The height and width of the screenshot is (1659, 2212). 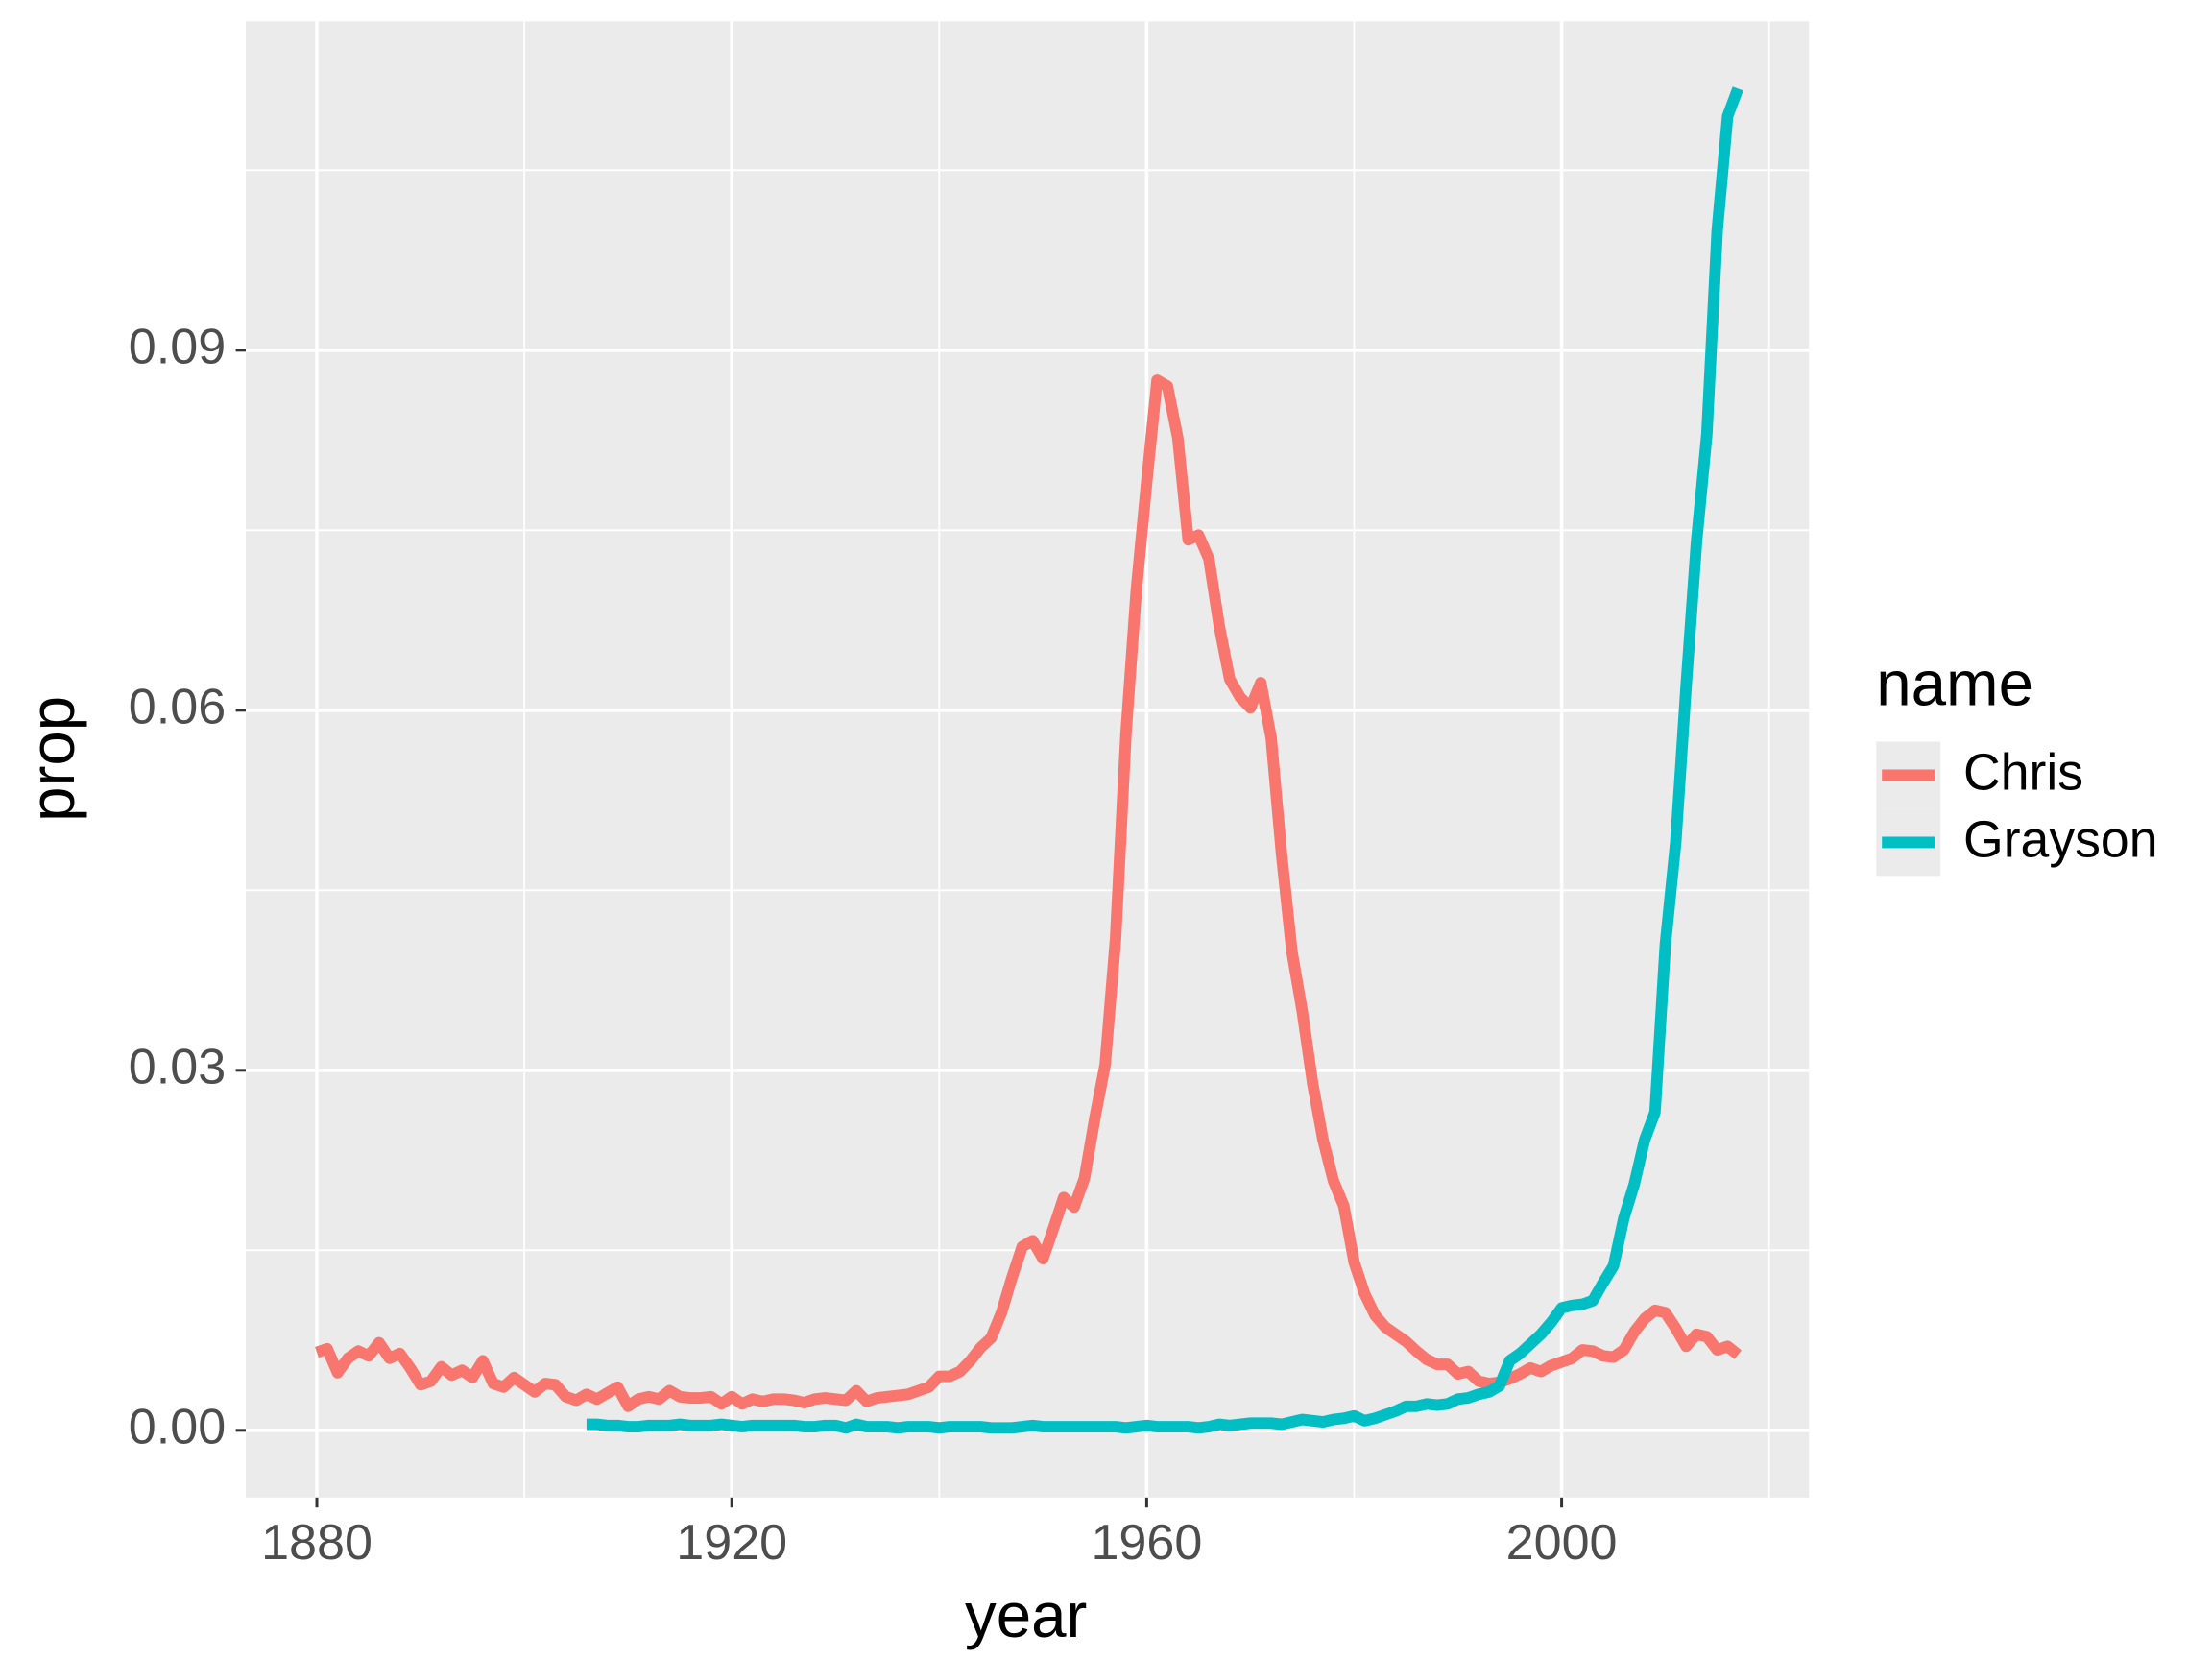 I want to click on legend-title: name, so click(x=1954, y=684).